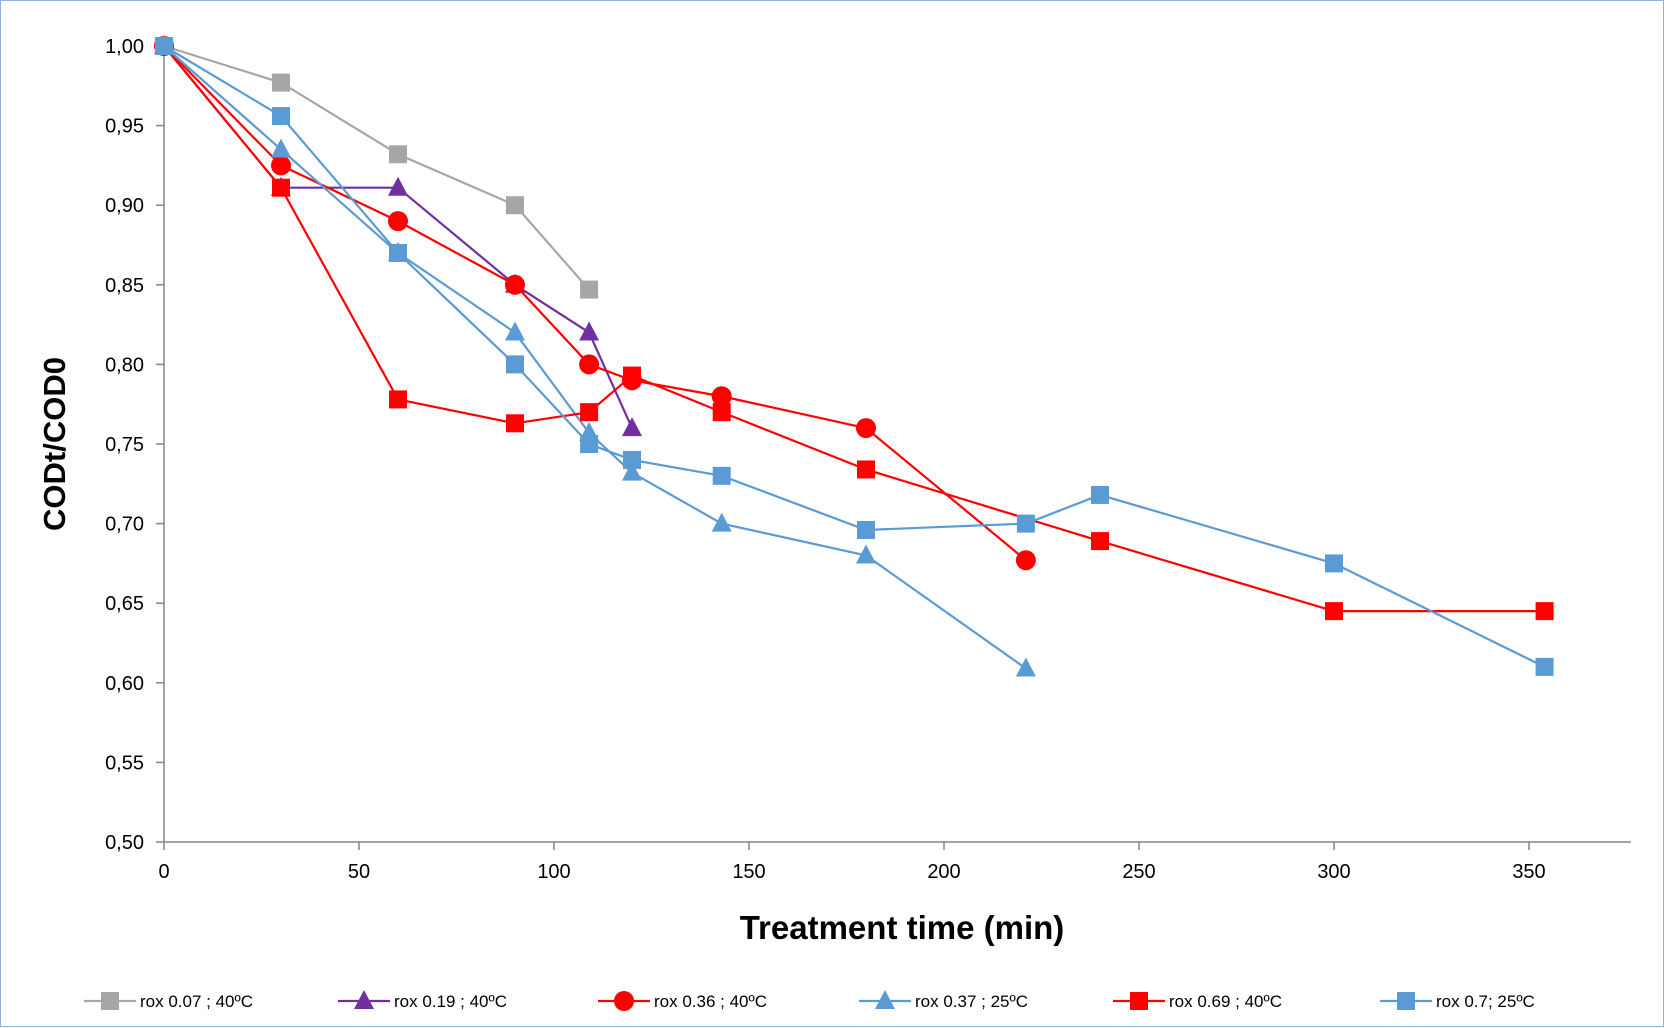  What do you see at coordinates (124, 206) in the screenshot?
I see `y-tick-label: 0,90` at bounding box center [124, 206].